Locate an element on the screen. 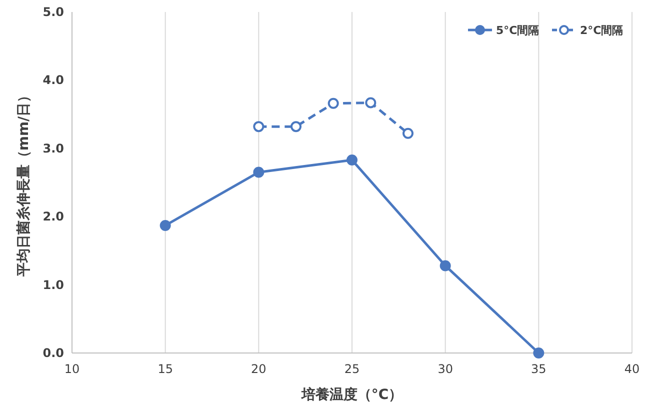  legend-label: 5°C間隔 is located at coordinates (518, 30).